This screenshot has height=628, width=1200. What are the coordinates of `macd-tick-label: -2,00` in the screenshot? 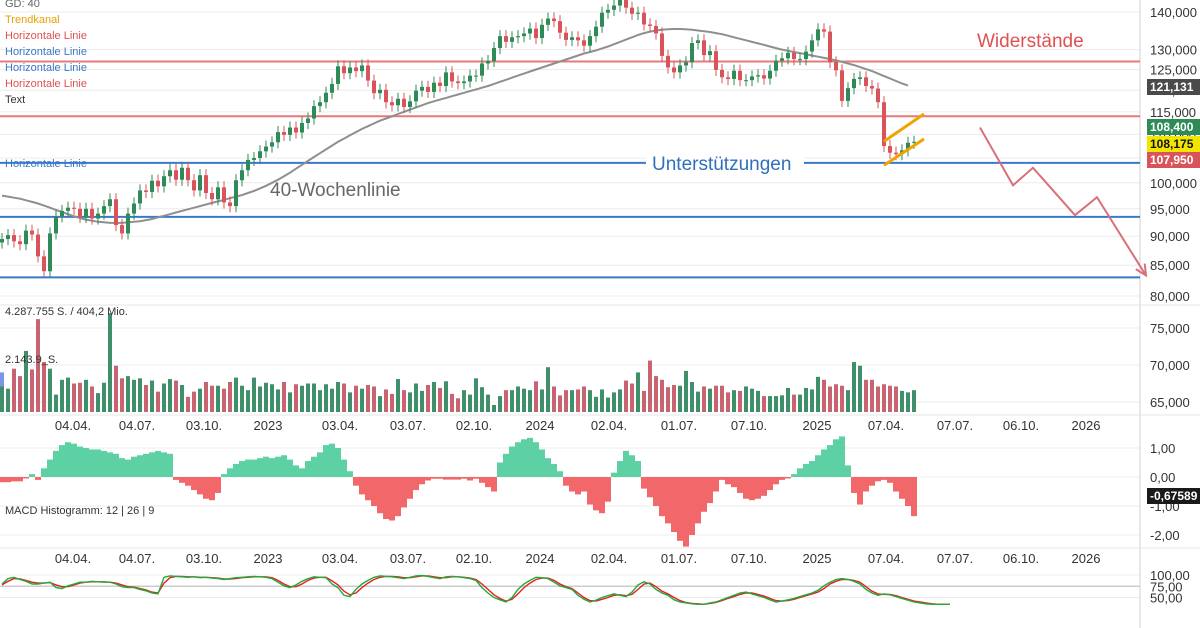 It's located at (1165, 535).